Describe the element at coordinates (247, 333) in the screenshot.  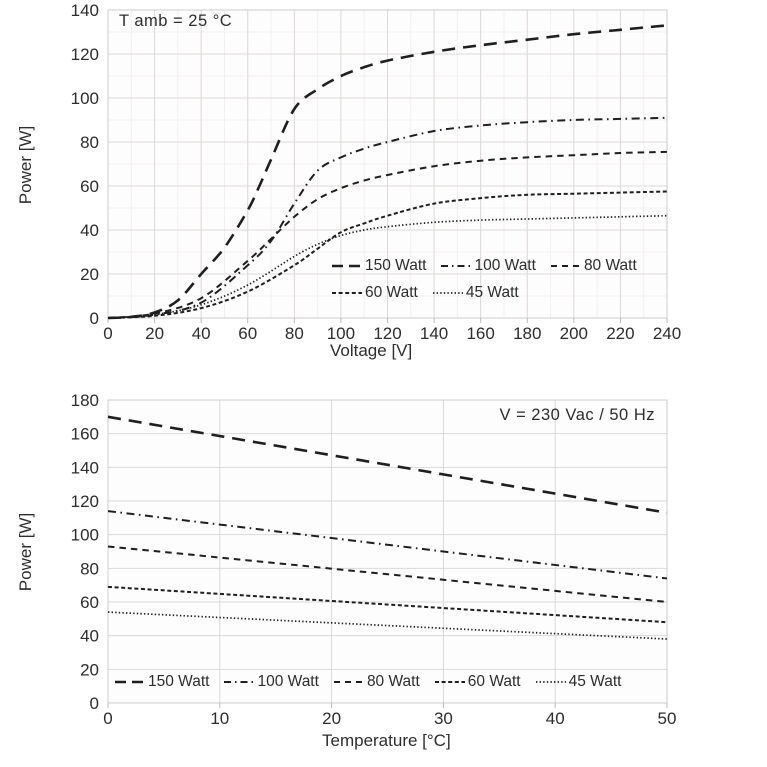
I see `x-tick-label: 60` at that location.